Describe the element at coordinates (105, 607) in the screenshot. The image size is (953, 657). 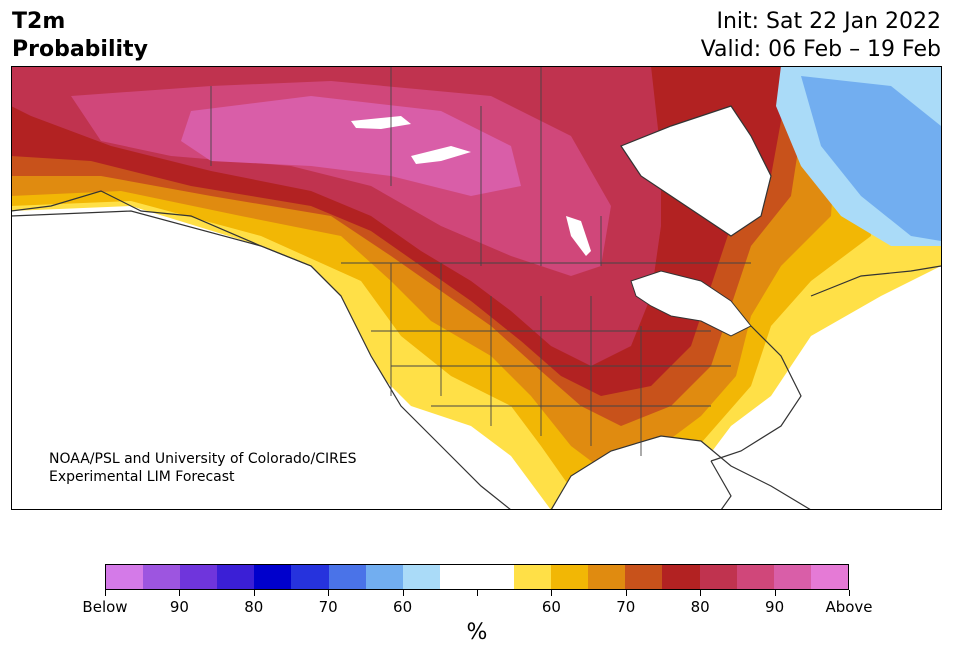
I see `colorbar-tick-label: Below` at that location.